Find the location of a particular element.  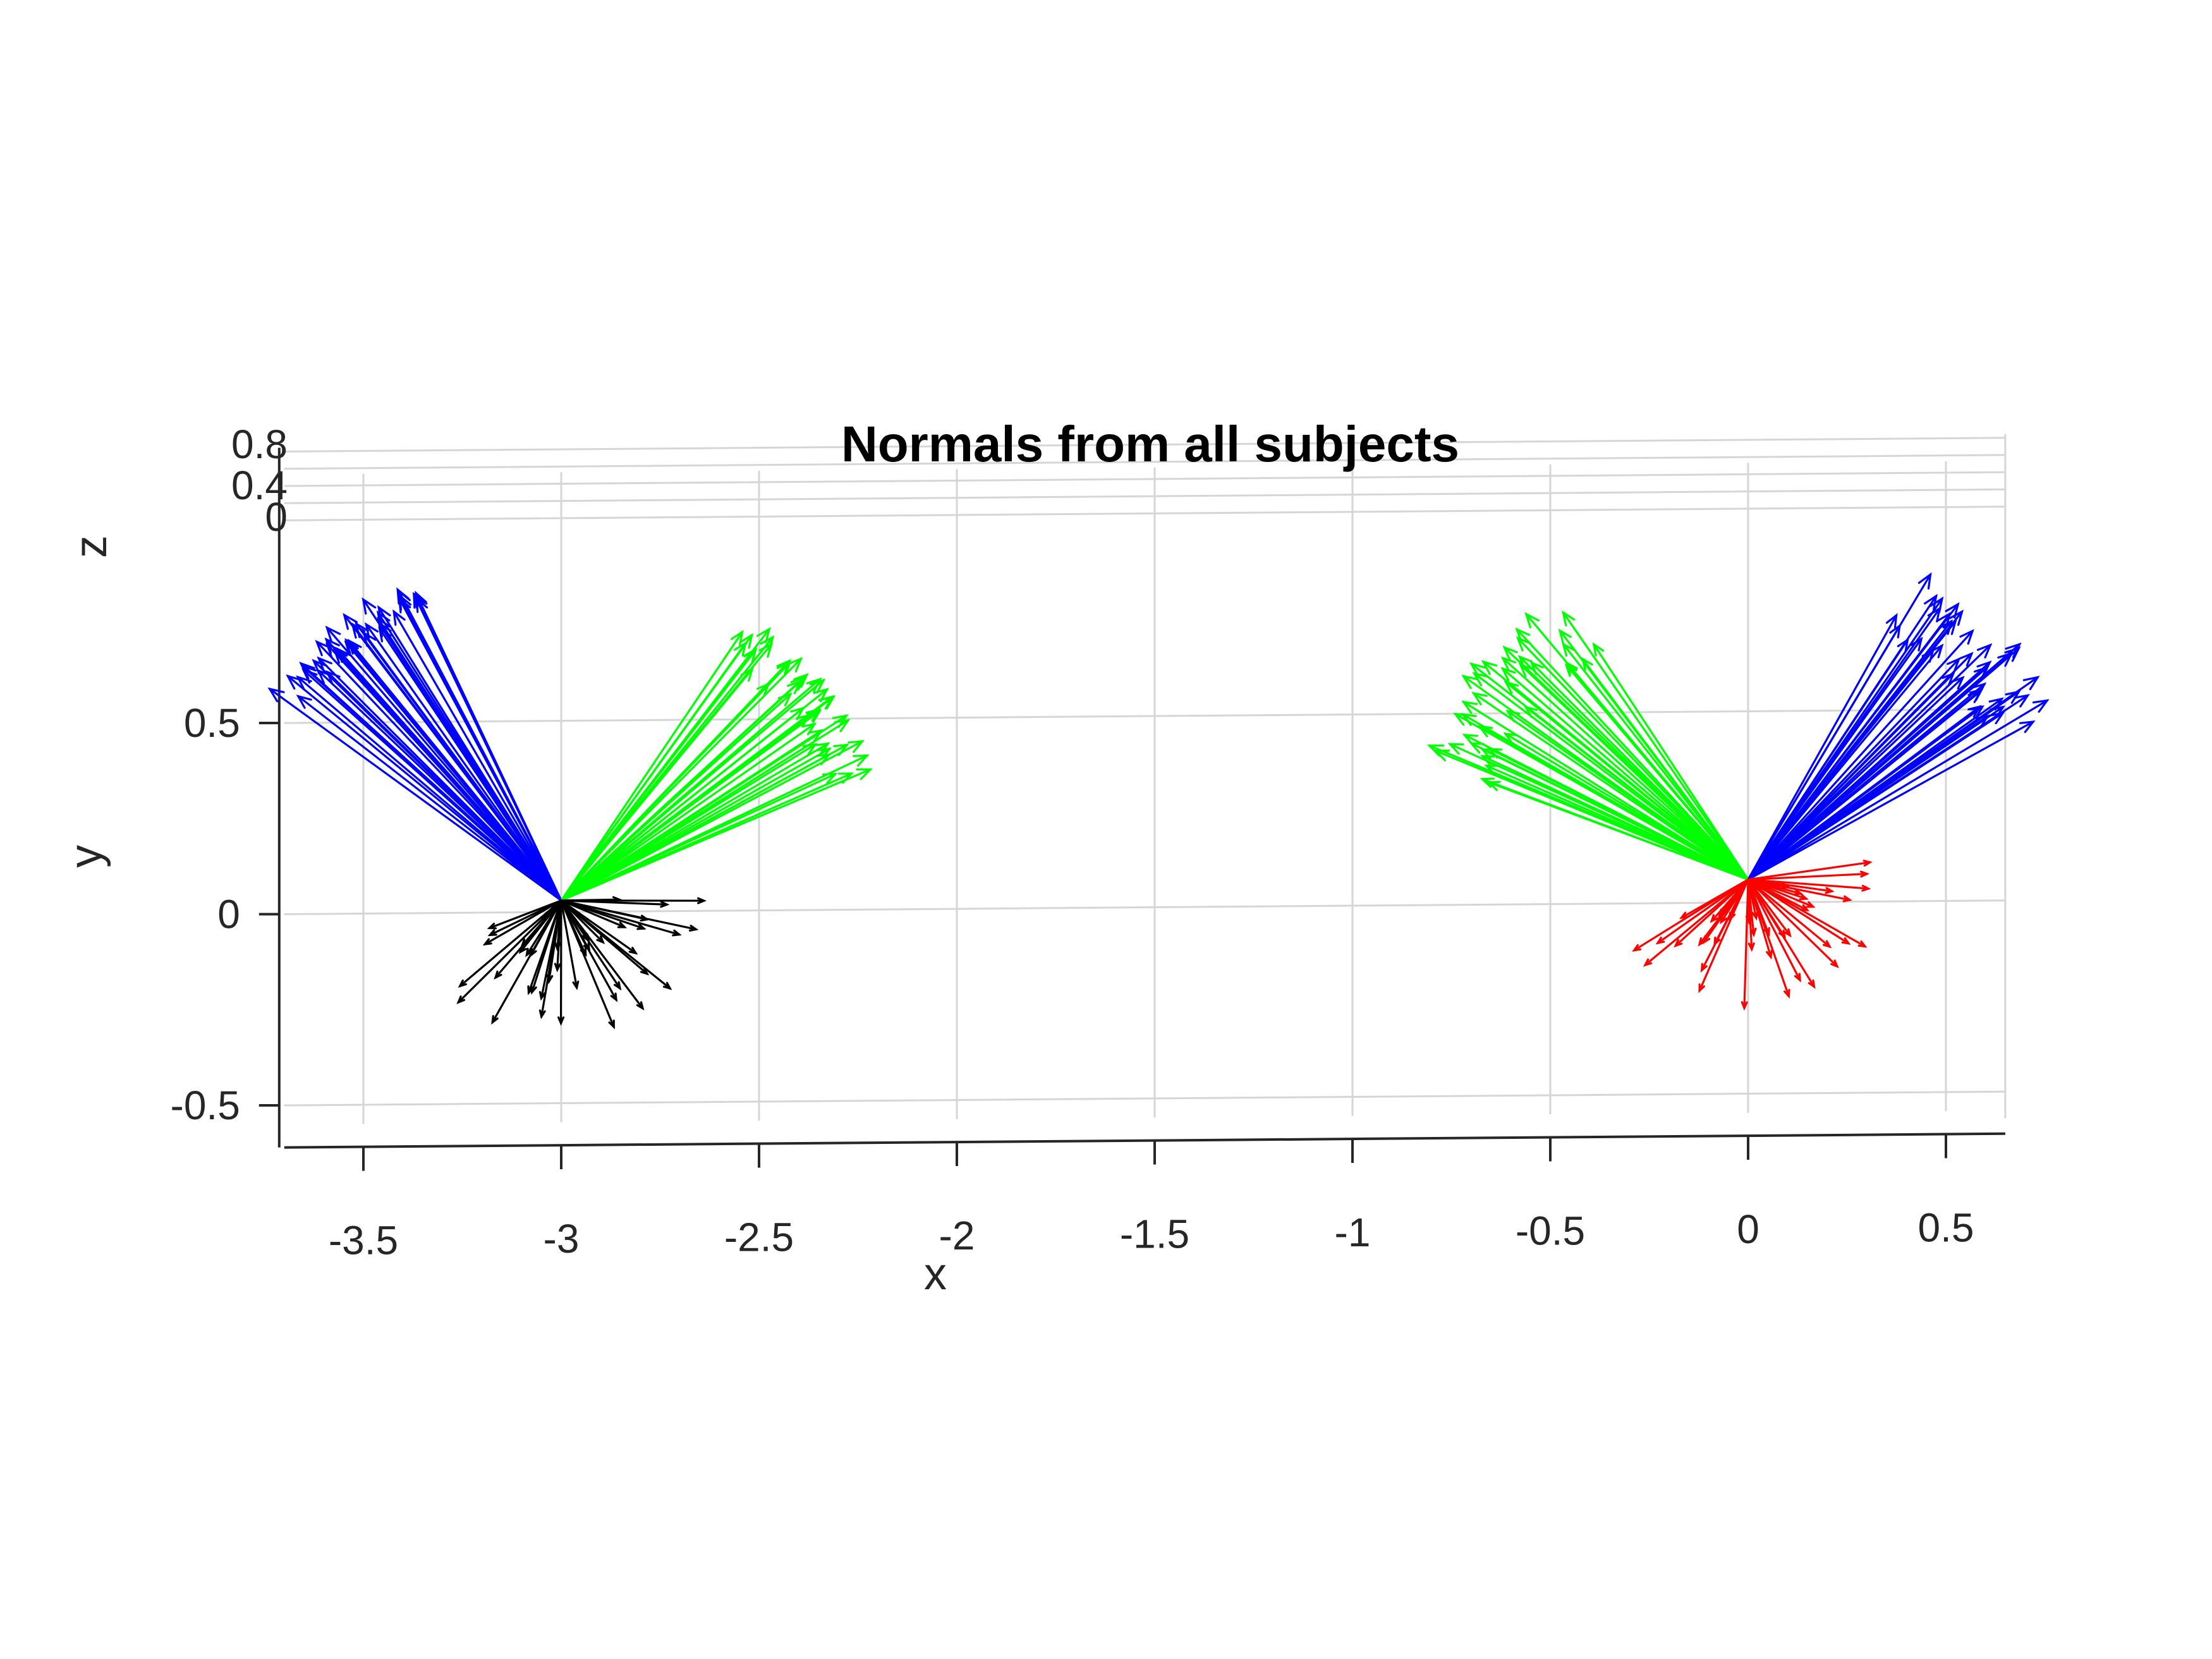

x-axis-label: x is located at coordinates (935, 1274).